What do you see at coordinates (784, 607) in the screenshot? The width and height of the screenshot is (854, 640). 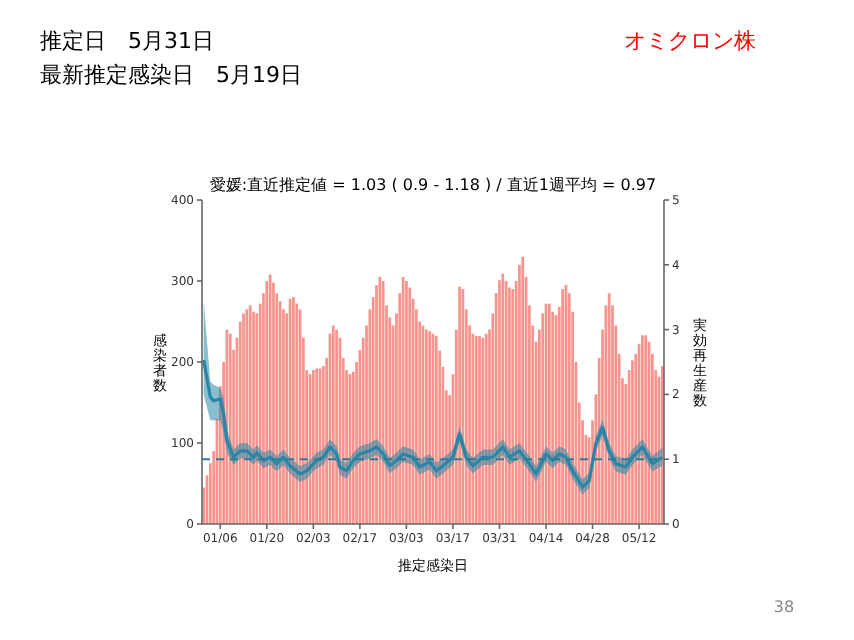 I see `text: 38` at bounding box center [784, 607].